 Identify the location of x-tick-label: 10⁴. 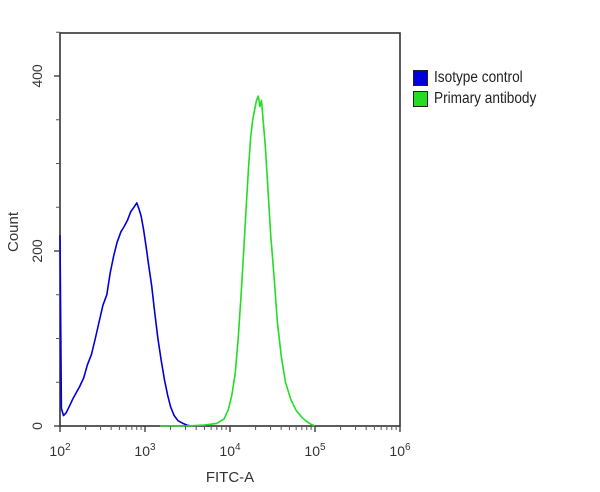
(230, 450).